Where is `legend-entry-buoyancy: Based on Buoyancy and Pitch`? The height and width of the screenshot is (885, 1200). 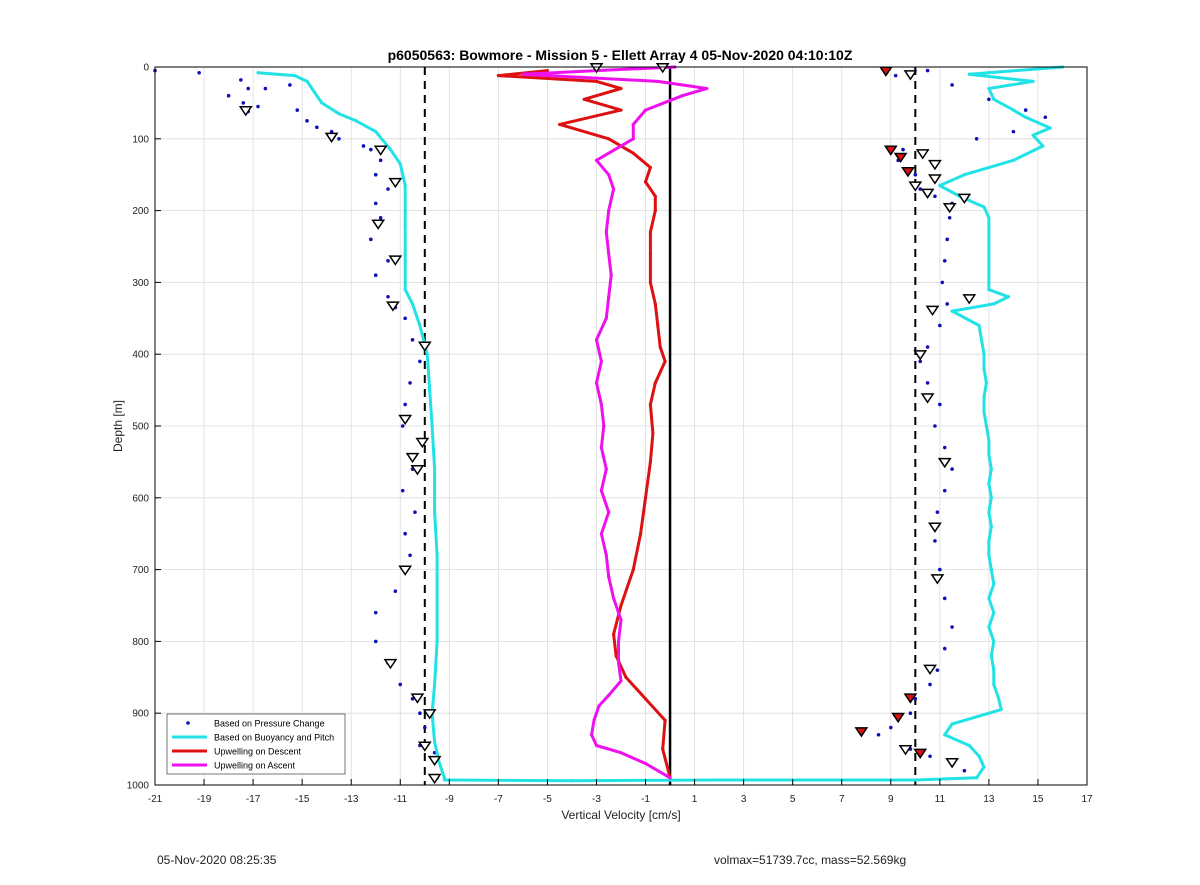
legend-entry-buoyancy: Based on Buoyancy and Pitch is located at coordinates (253, 738).